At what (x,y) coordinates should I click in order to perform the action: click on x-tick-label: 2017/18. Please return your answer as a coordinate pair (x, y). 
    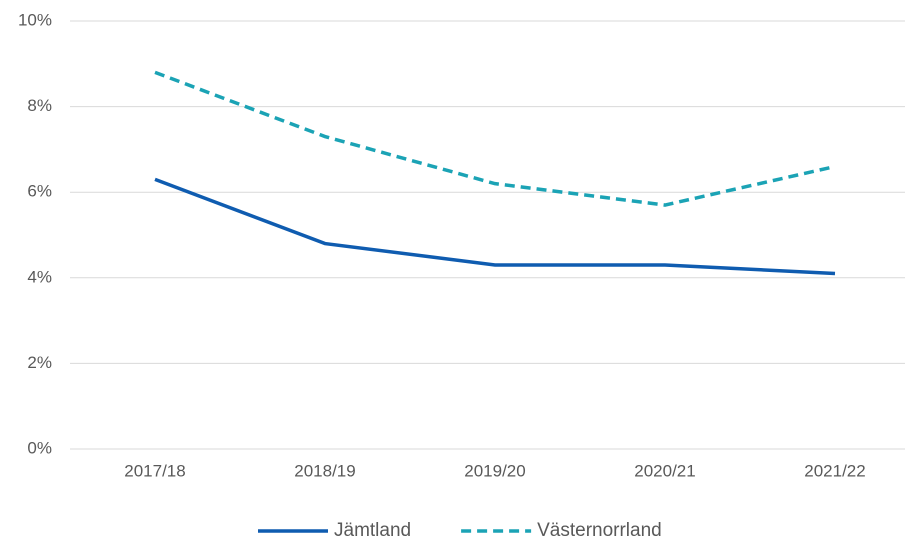
    Looking at the image, I should click on (154, 470).